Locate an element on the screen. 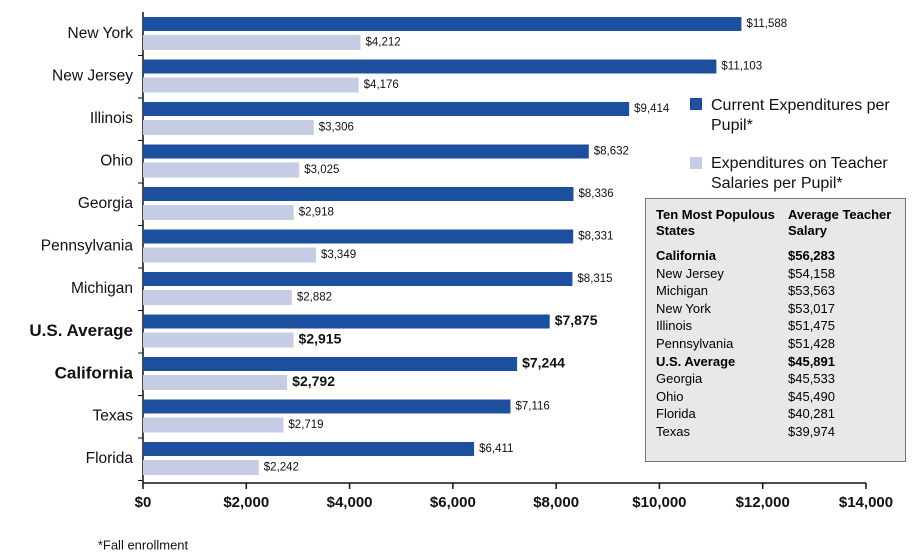 The height and width of the screenshot is (555, 918). y-tick-label: Illinois is located at coordinates (111, 118).